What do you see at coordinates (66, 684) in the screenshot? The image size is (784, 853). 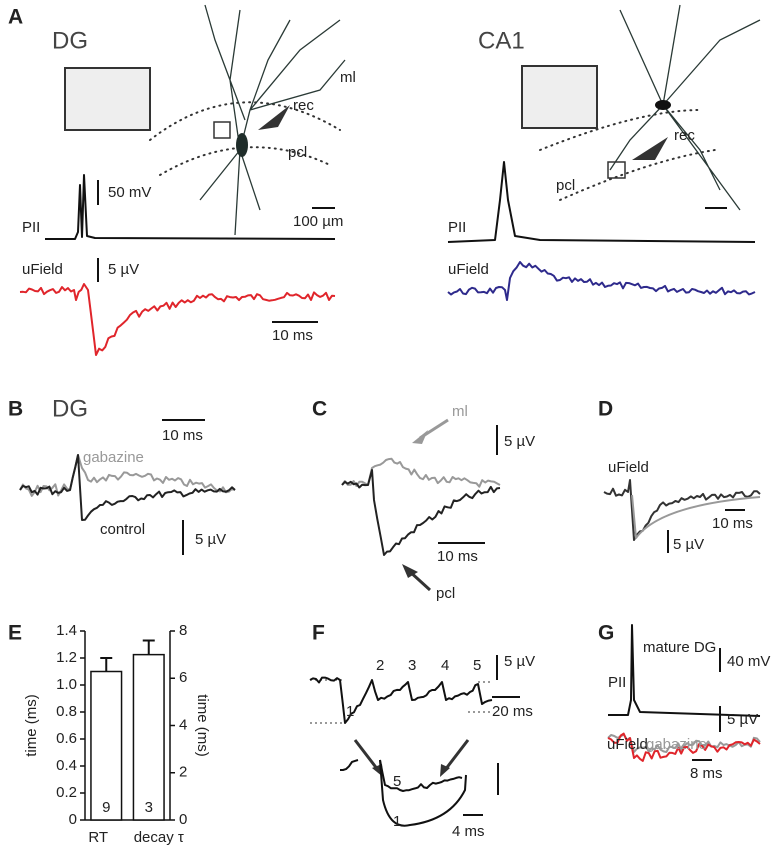 I see `y-tick-label: 1.0` at bounding box center [66, 684].